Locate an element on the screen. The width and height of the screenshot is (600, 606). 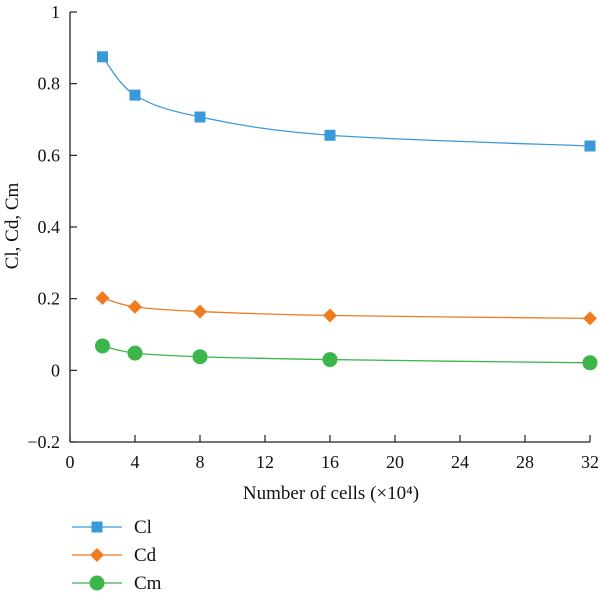
legend-item-cd: Cd is located at coordinates (114, 555).